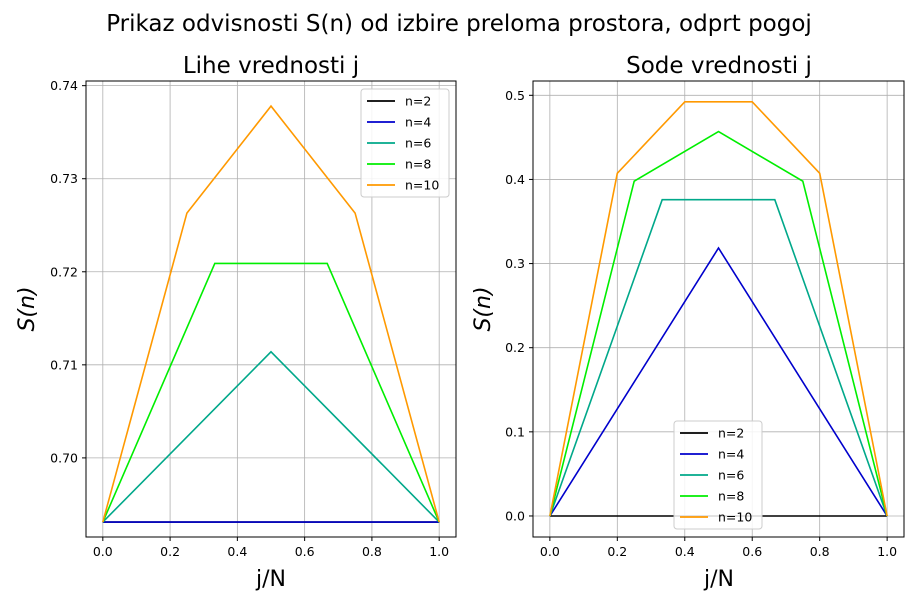 This screenshot has height=605, width=919. Describe the element at coordinates (550, 551) in the screenshot. I see `right-xtick-label-0: 0.0` at that location.